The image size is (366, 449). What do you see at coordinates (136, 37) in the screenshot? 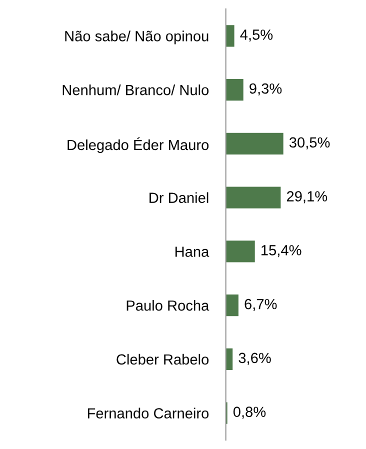
I see `y-tick-label: Não sabe/ Não opinou` at bounding box center [136, 37].